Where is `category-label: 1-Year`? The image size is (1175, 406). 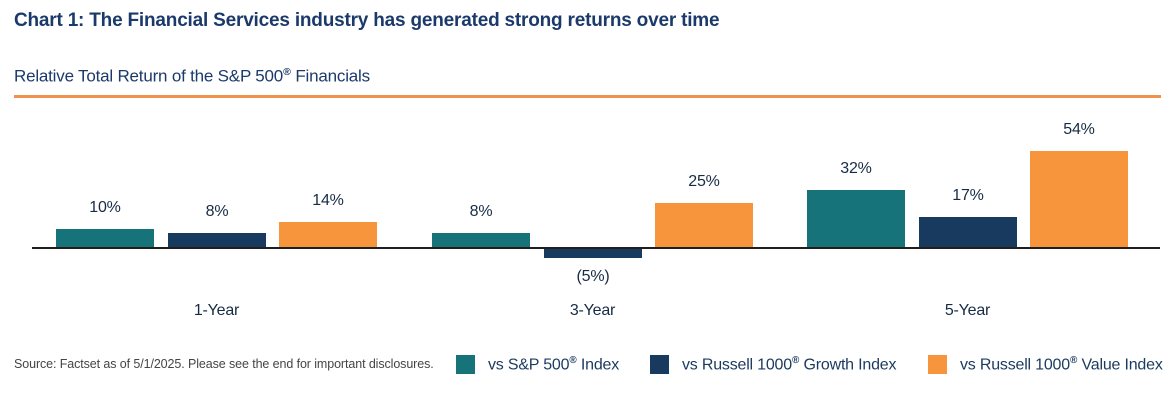 category-label: 1-Year is located at coordinates (216, 310).